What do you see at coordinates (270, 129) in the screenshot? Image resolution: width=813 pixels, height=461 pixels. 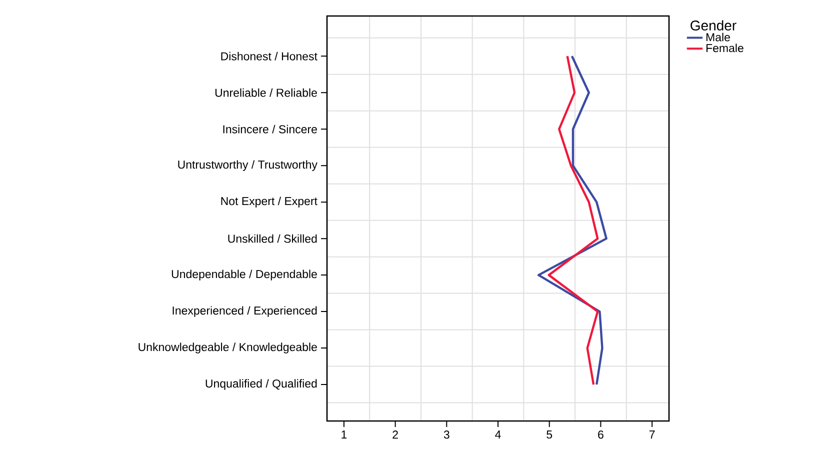 I see `y-tick-label: Insincere / Sincere` at bounding box center [270, 129].